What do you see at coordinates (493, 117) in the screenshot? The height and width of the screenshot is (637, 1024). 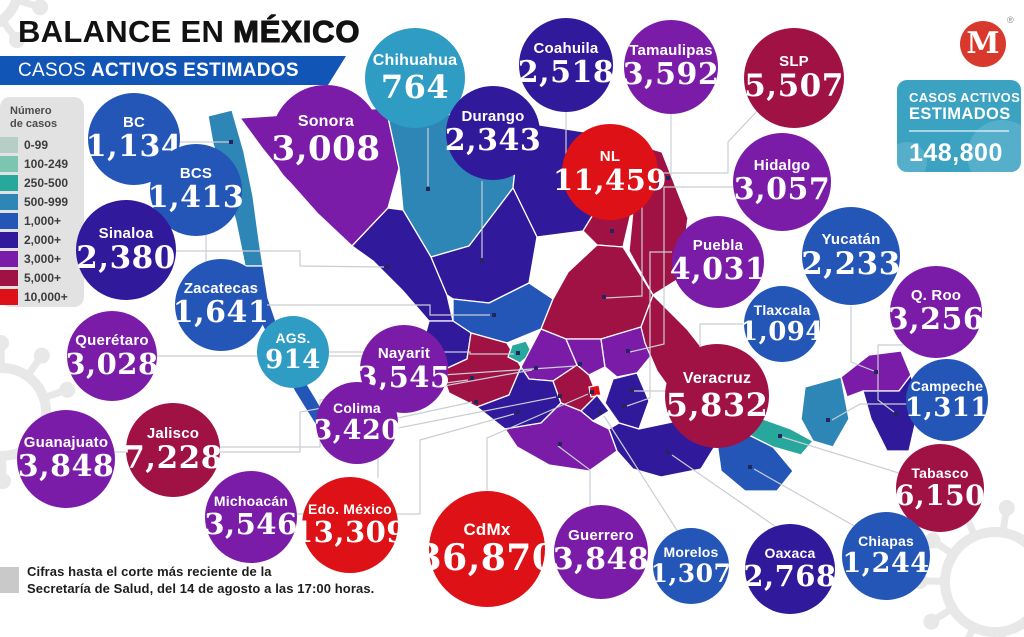 I see `state-name-label: Durango` at bounding box center [493, 117].